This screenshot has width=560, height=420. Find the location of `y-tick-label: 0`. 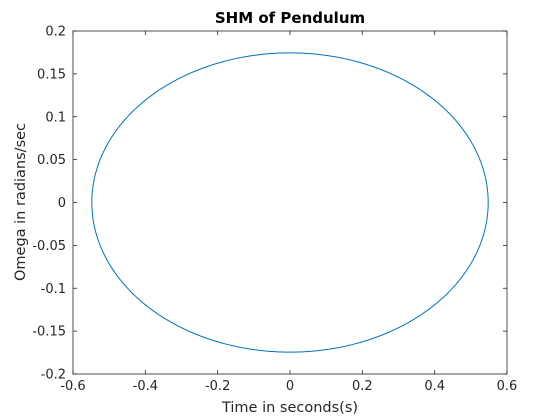

y-tick-label: 0 is located at coordinates (62, 203).